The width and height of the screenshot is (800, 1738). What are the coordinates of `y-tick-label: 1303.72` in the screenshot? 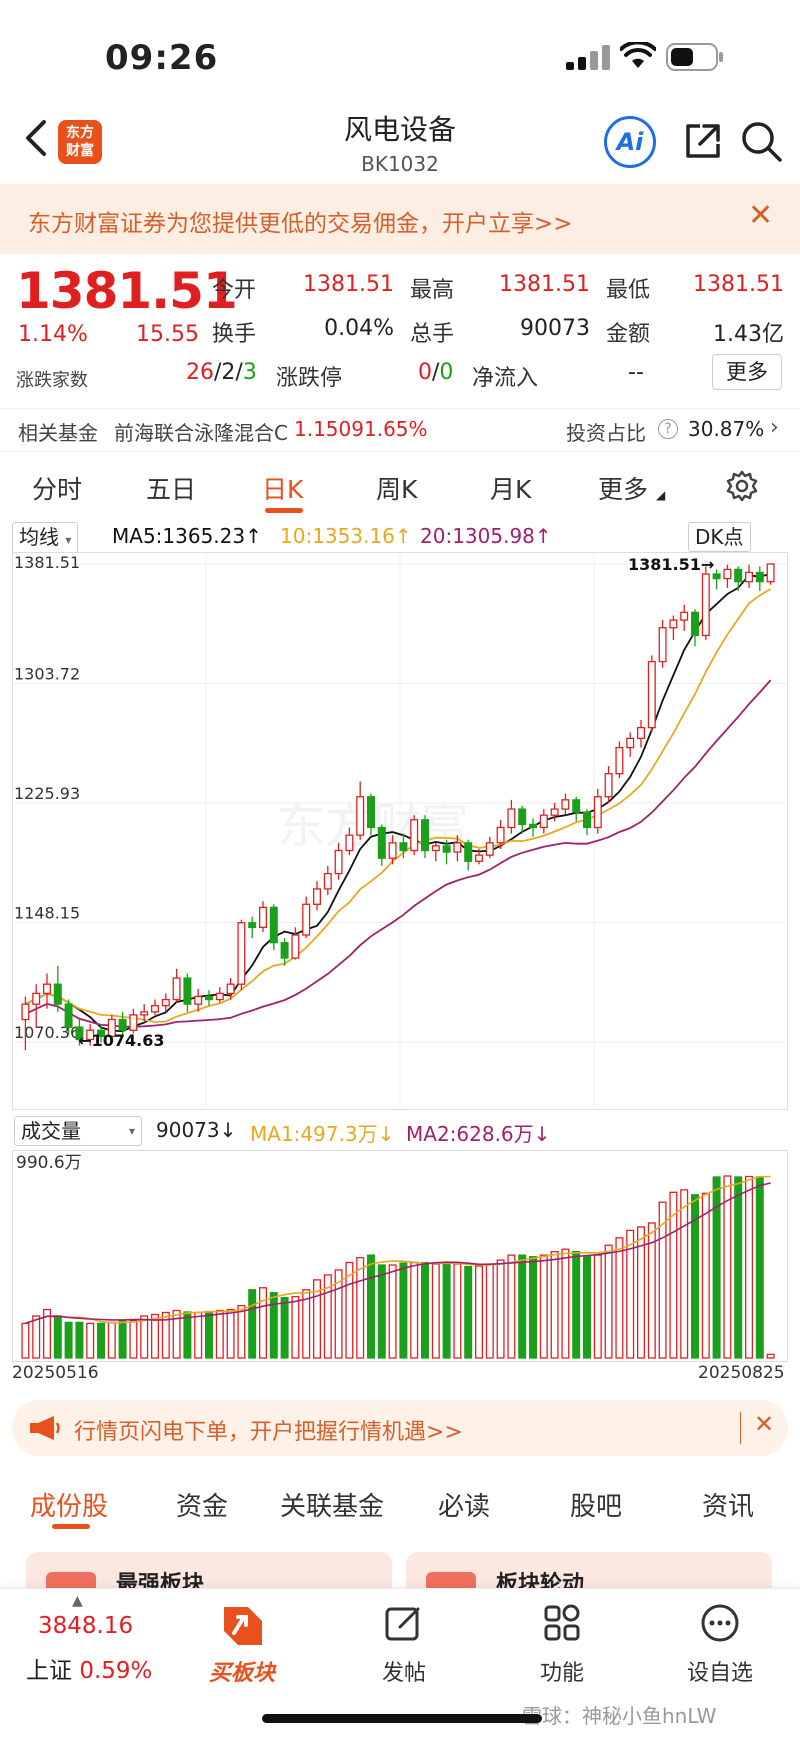 It's located at (47, 674).